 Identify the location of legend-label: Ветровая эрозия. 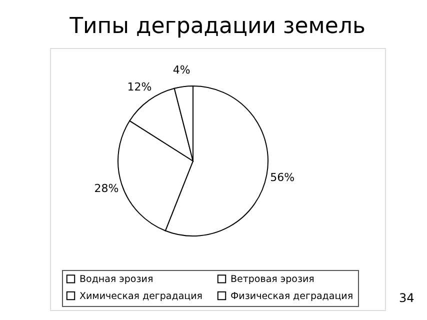
(272, 279).